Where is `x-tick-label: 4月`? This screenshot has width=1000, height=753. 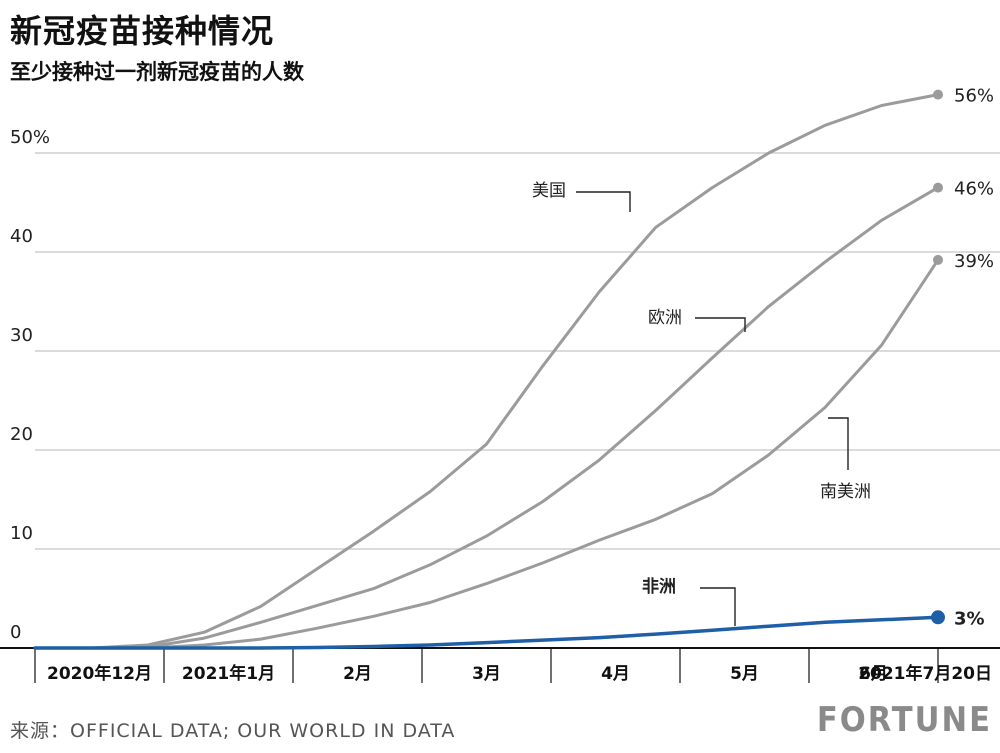 x-tick-label: 4月 is located at coordinates (615, 674).